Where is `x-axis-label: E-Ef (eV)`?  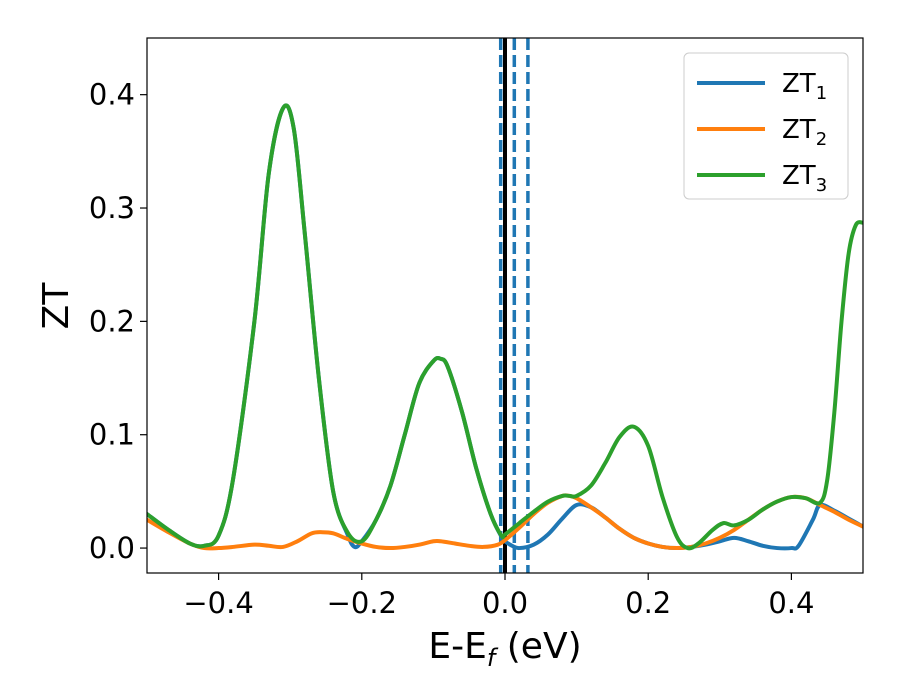
x-axis-label: E-Ef (eV) is located at coordinates (504, 649).